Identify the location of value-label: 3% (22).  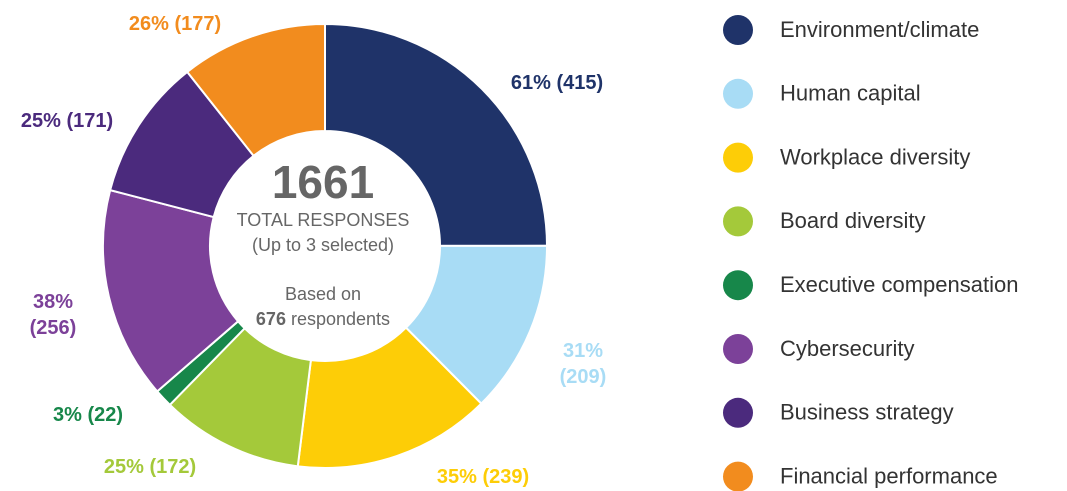
(88, 415).